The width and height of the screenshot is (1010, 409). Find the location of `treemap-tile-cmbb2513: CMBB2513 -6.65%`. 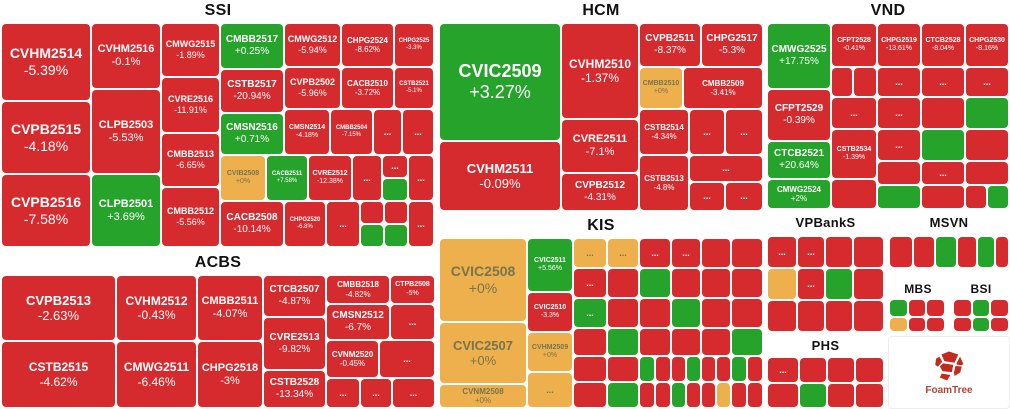

treemap-tile-cmbb2513: CMBB2513 -6.65% is located at coordinates (190, 160).